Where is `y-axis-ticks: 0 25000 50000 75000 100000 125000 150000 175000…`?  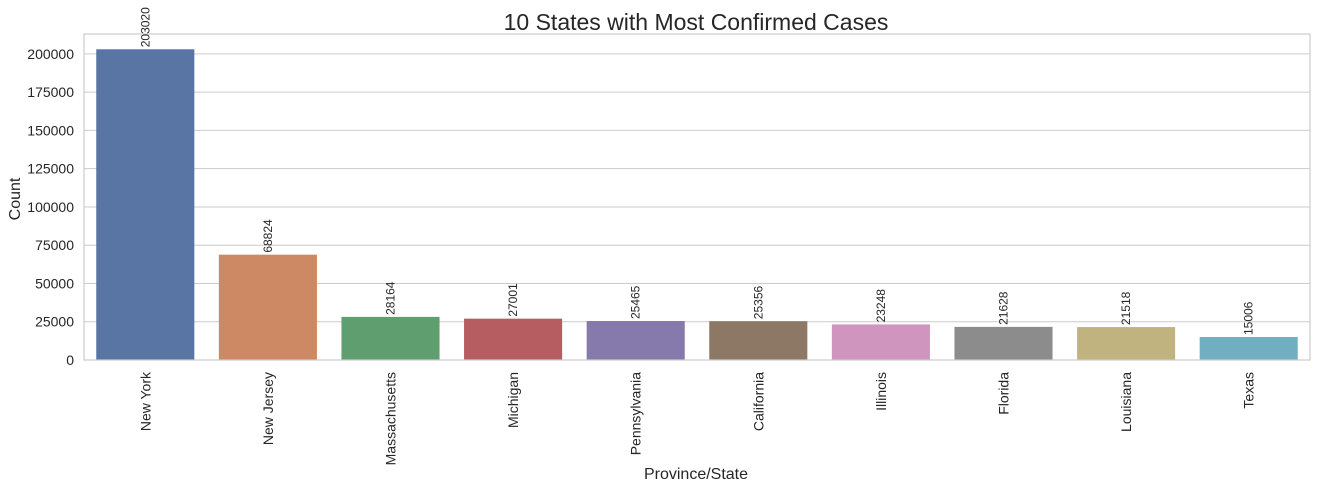 y-axis-ticks: 0 25000 50000 75000 100000 125000 150000 175000… is located at coordinates (50, 207).